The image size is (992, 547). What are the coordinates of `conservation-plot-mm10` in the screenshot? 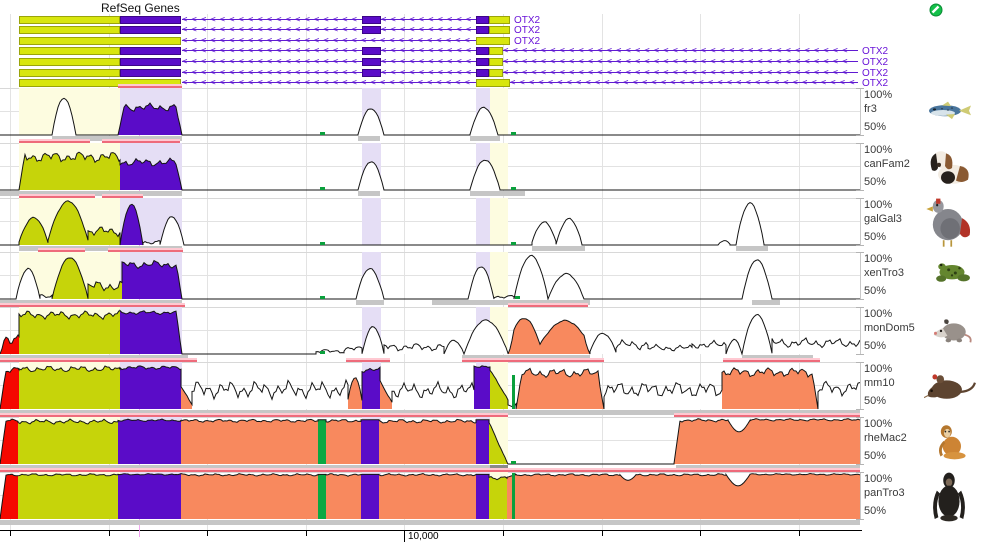 It's located at (430, 386).